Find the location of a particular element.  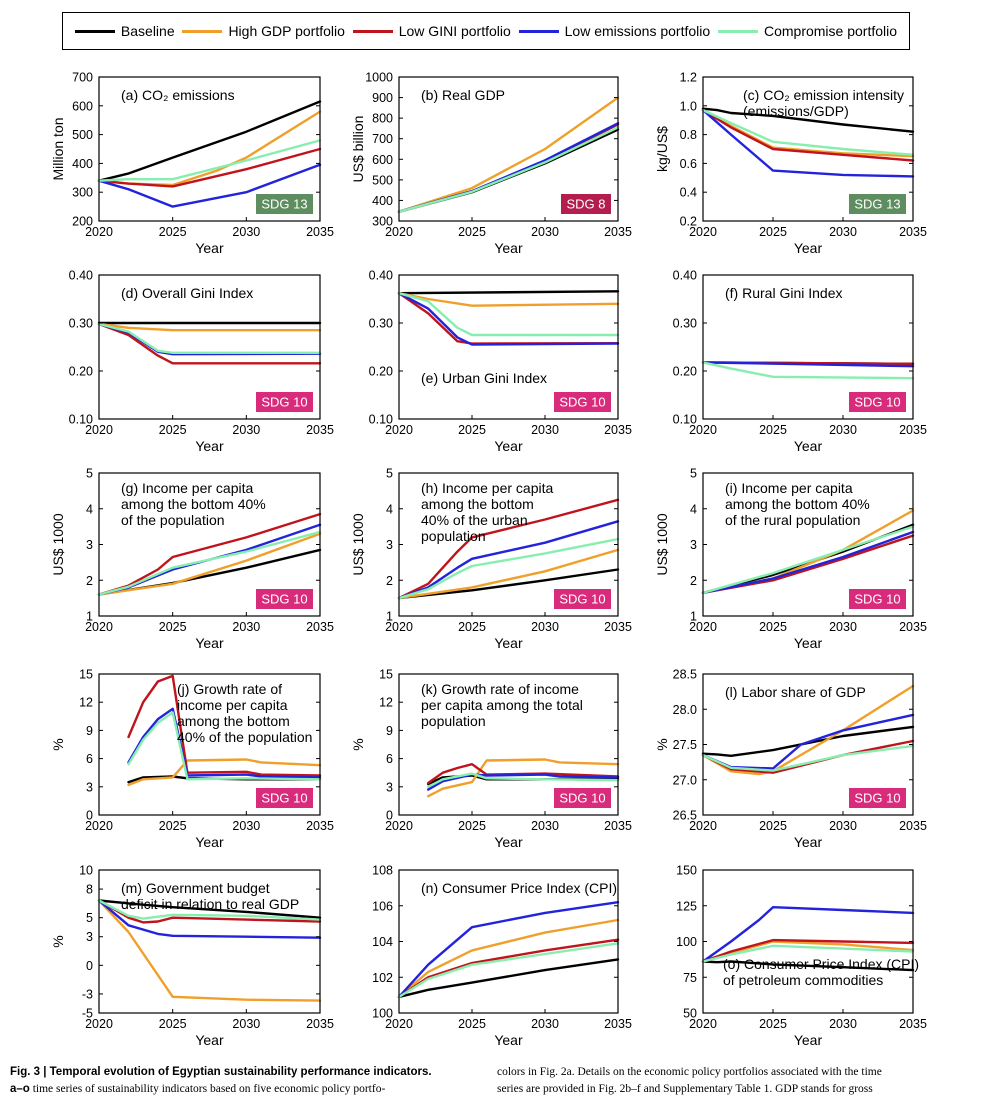

panel-title: (emissions/GDP) is located at coordinates (796, 111).